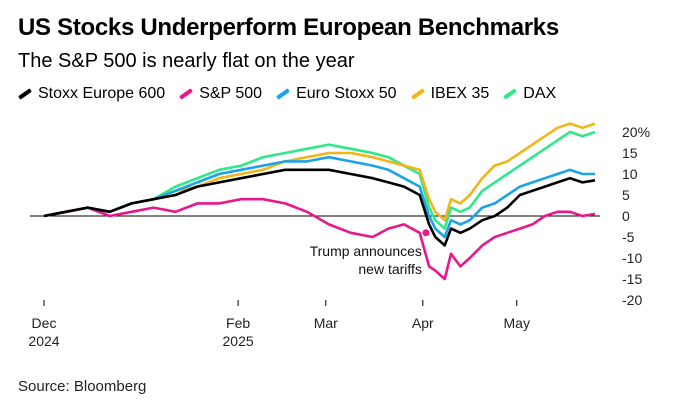  What do you see at coordinates (540, 93) in the screenshot?
I see `legend-label: DAX` at bounding box center [540, 93].